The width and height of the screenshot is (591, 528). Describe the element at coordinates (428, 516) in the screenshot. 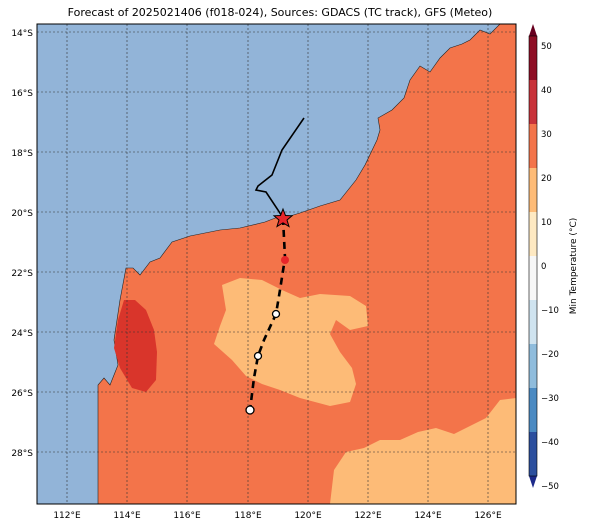

I see `lon-tick: 124°E` at that location.